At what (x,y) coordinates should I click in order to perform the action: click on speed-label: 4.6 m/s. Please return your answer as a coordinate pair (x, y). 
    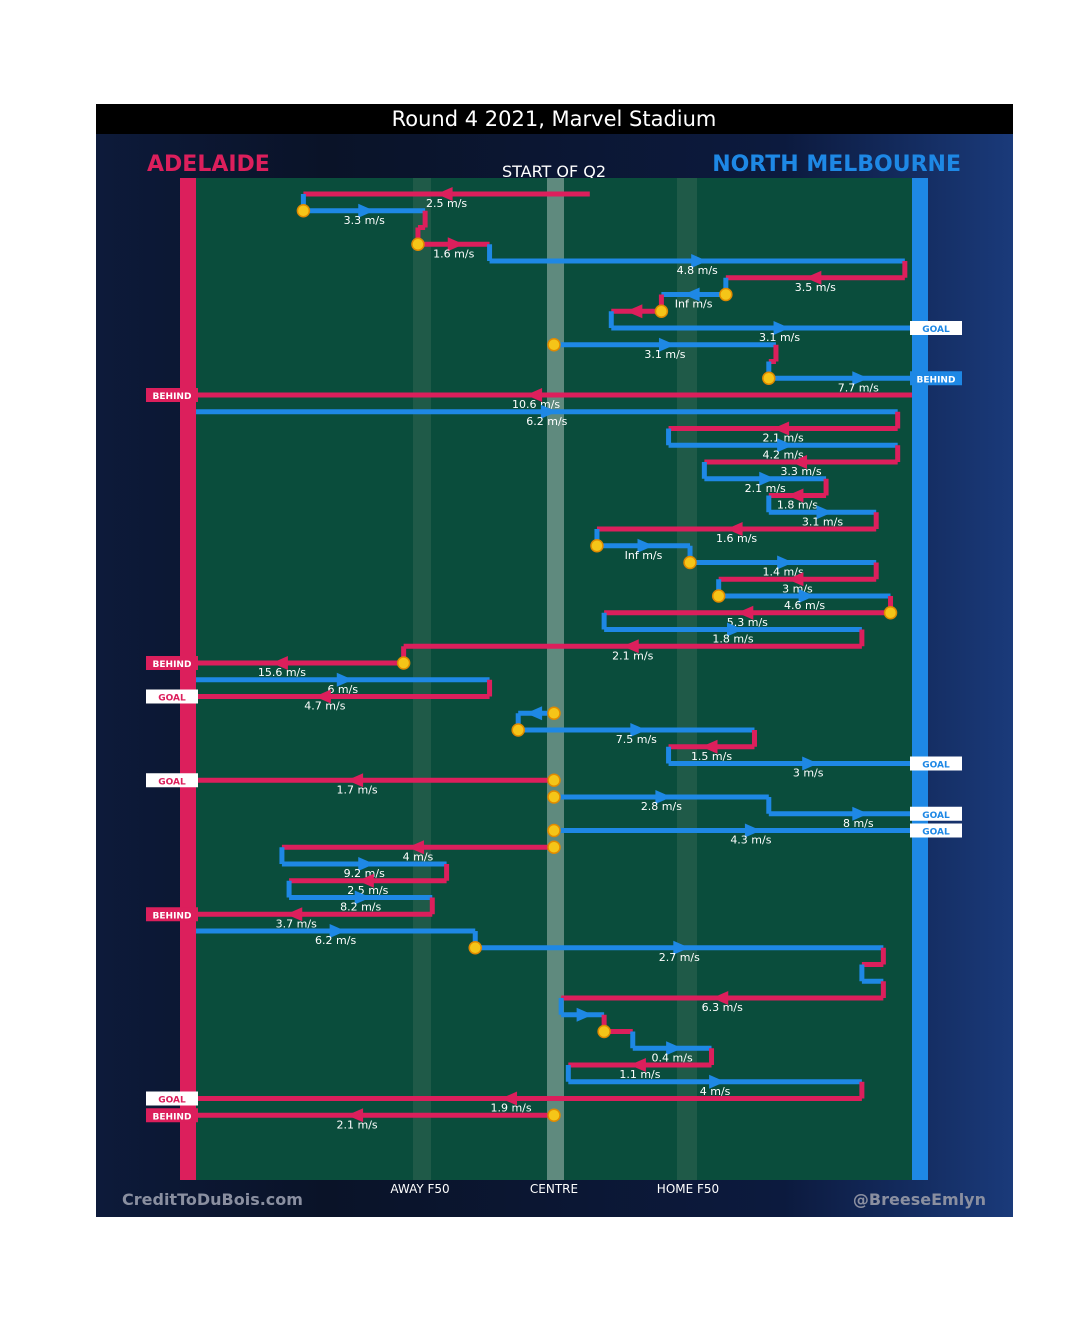
    Looking at the image, I should click on (804, 605).